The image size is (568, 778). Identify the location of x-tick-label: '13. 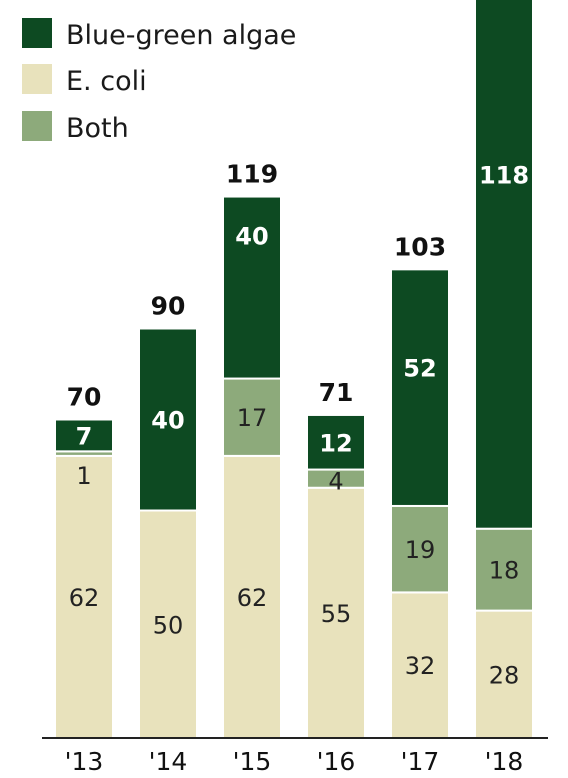
(84, 761).